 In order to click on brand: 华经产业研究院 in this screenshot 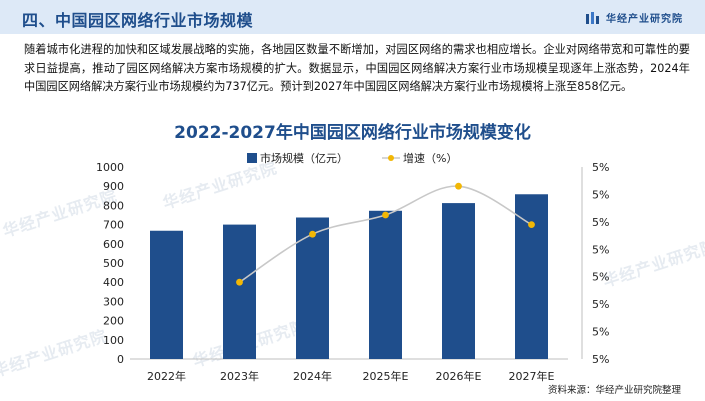, I will do `click(634, 17)`.